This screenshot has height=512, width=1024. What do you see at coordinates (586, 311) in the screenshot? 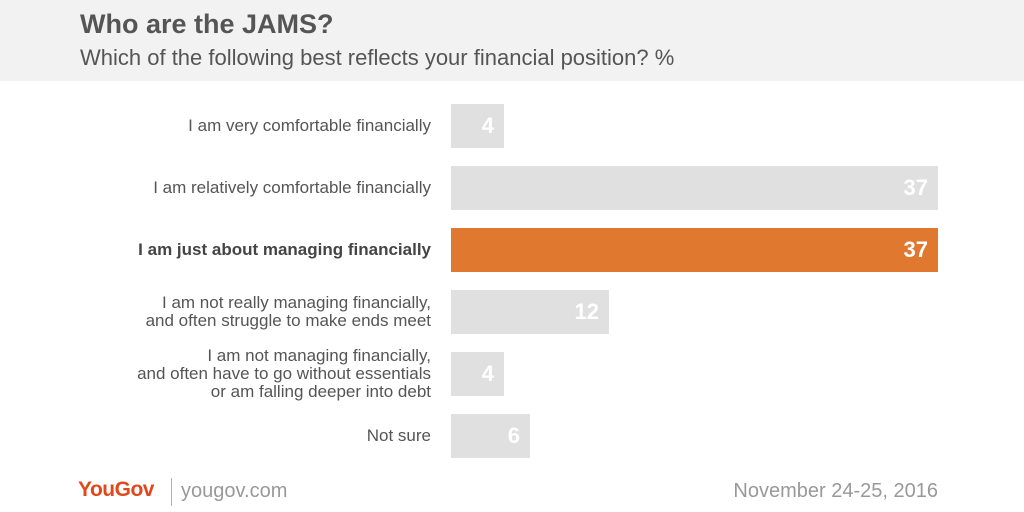
I see `data-label: 12` at bounding box center [586, 311].